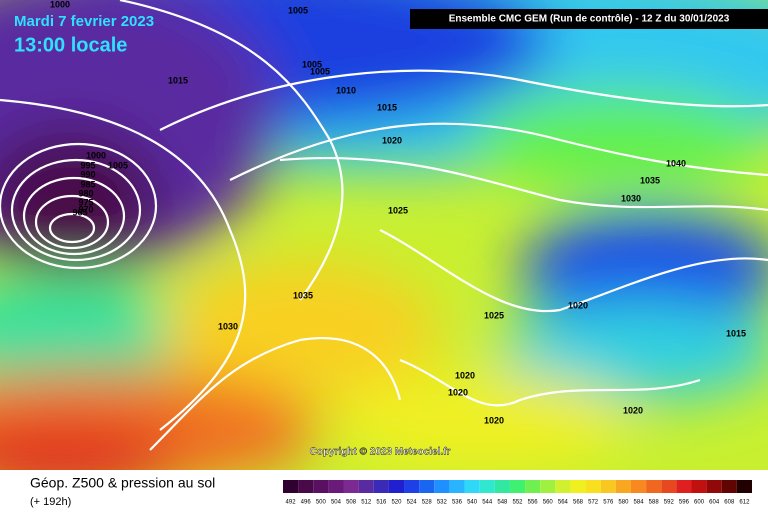  I want to click on scale-label: 572, so click(593, 503).